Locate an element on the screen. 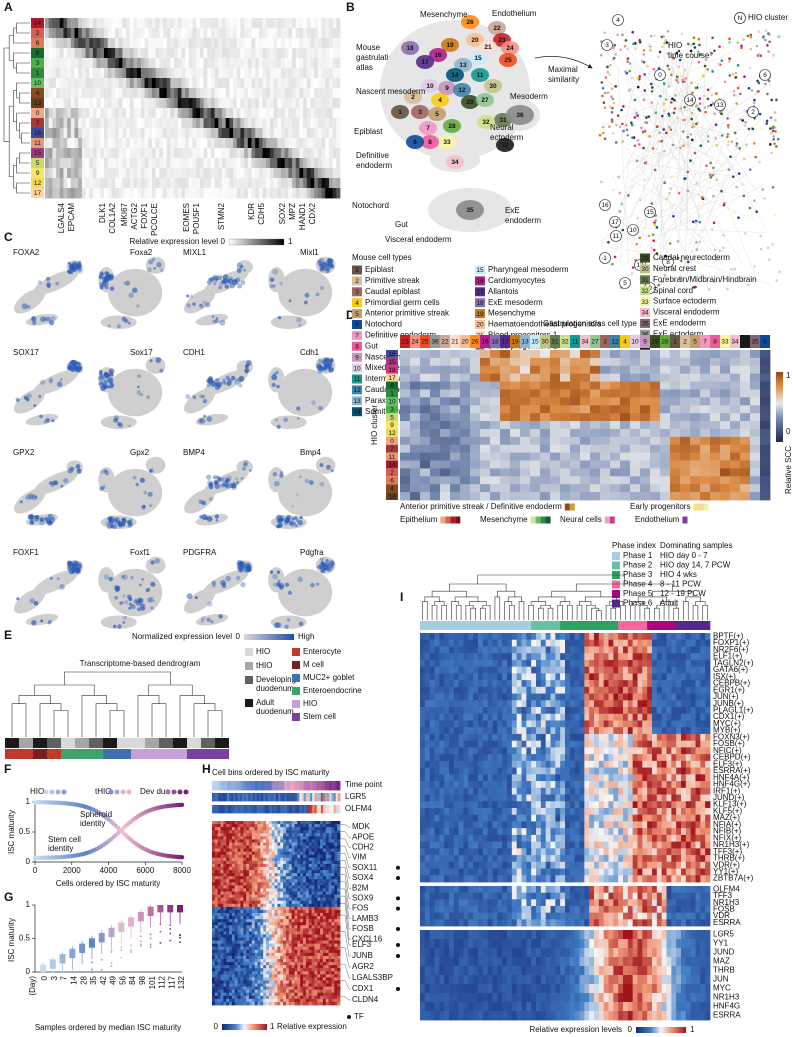 The width and height of the screenshot is (793, 1037). legend-id: 1 is located at coordinates (357, 270).